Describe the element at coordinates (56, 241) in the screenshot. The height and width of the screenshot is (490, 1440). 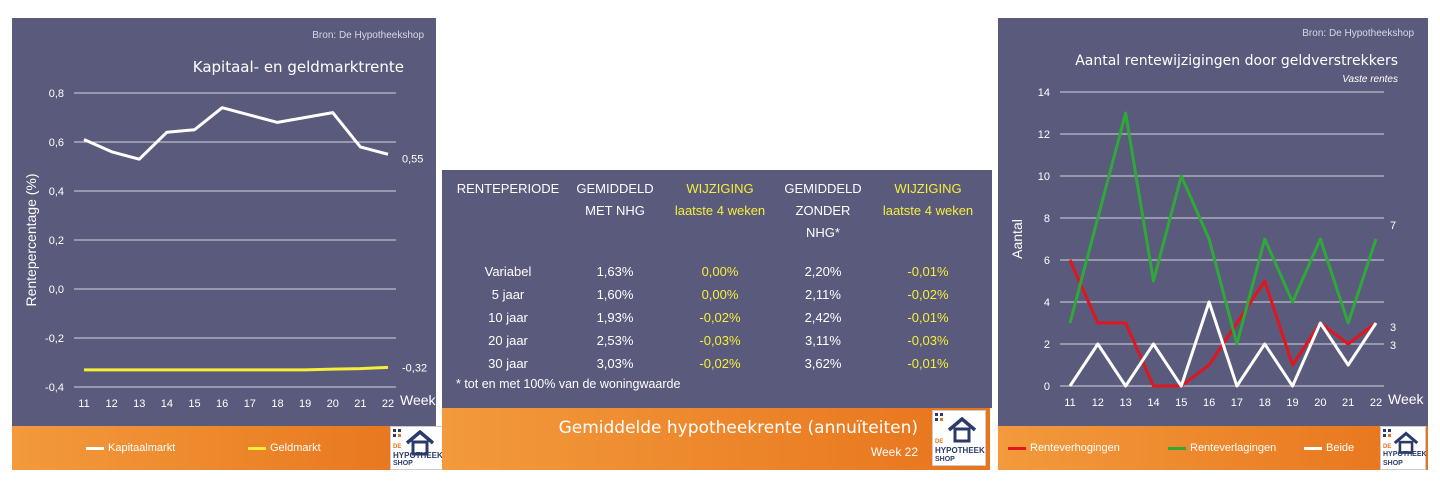
I see `y-tick-label: 0,2` at that location.